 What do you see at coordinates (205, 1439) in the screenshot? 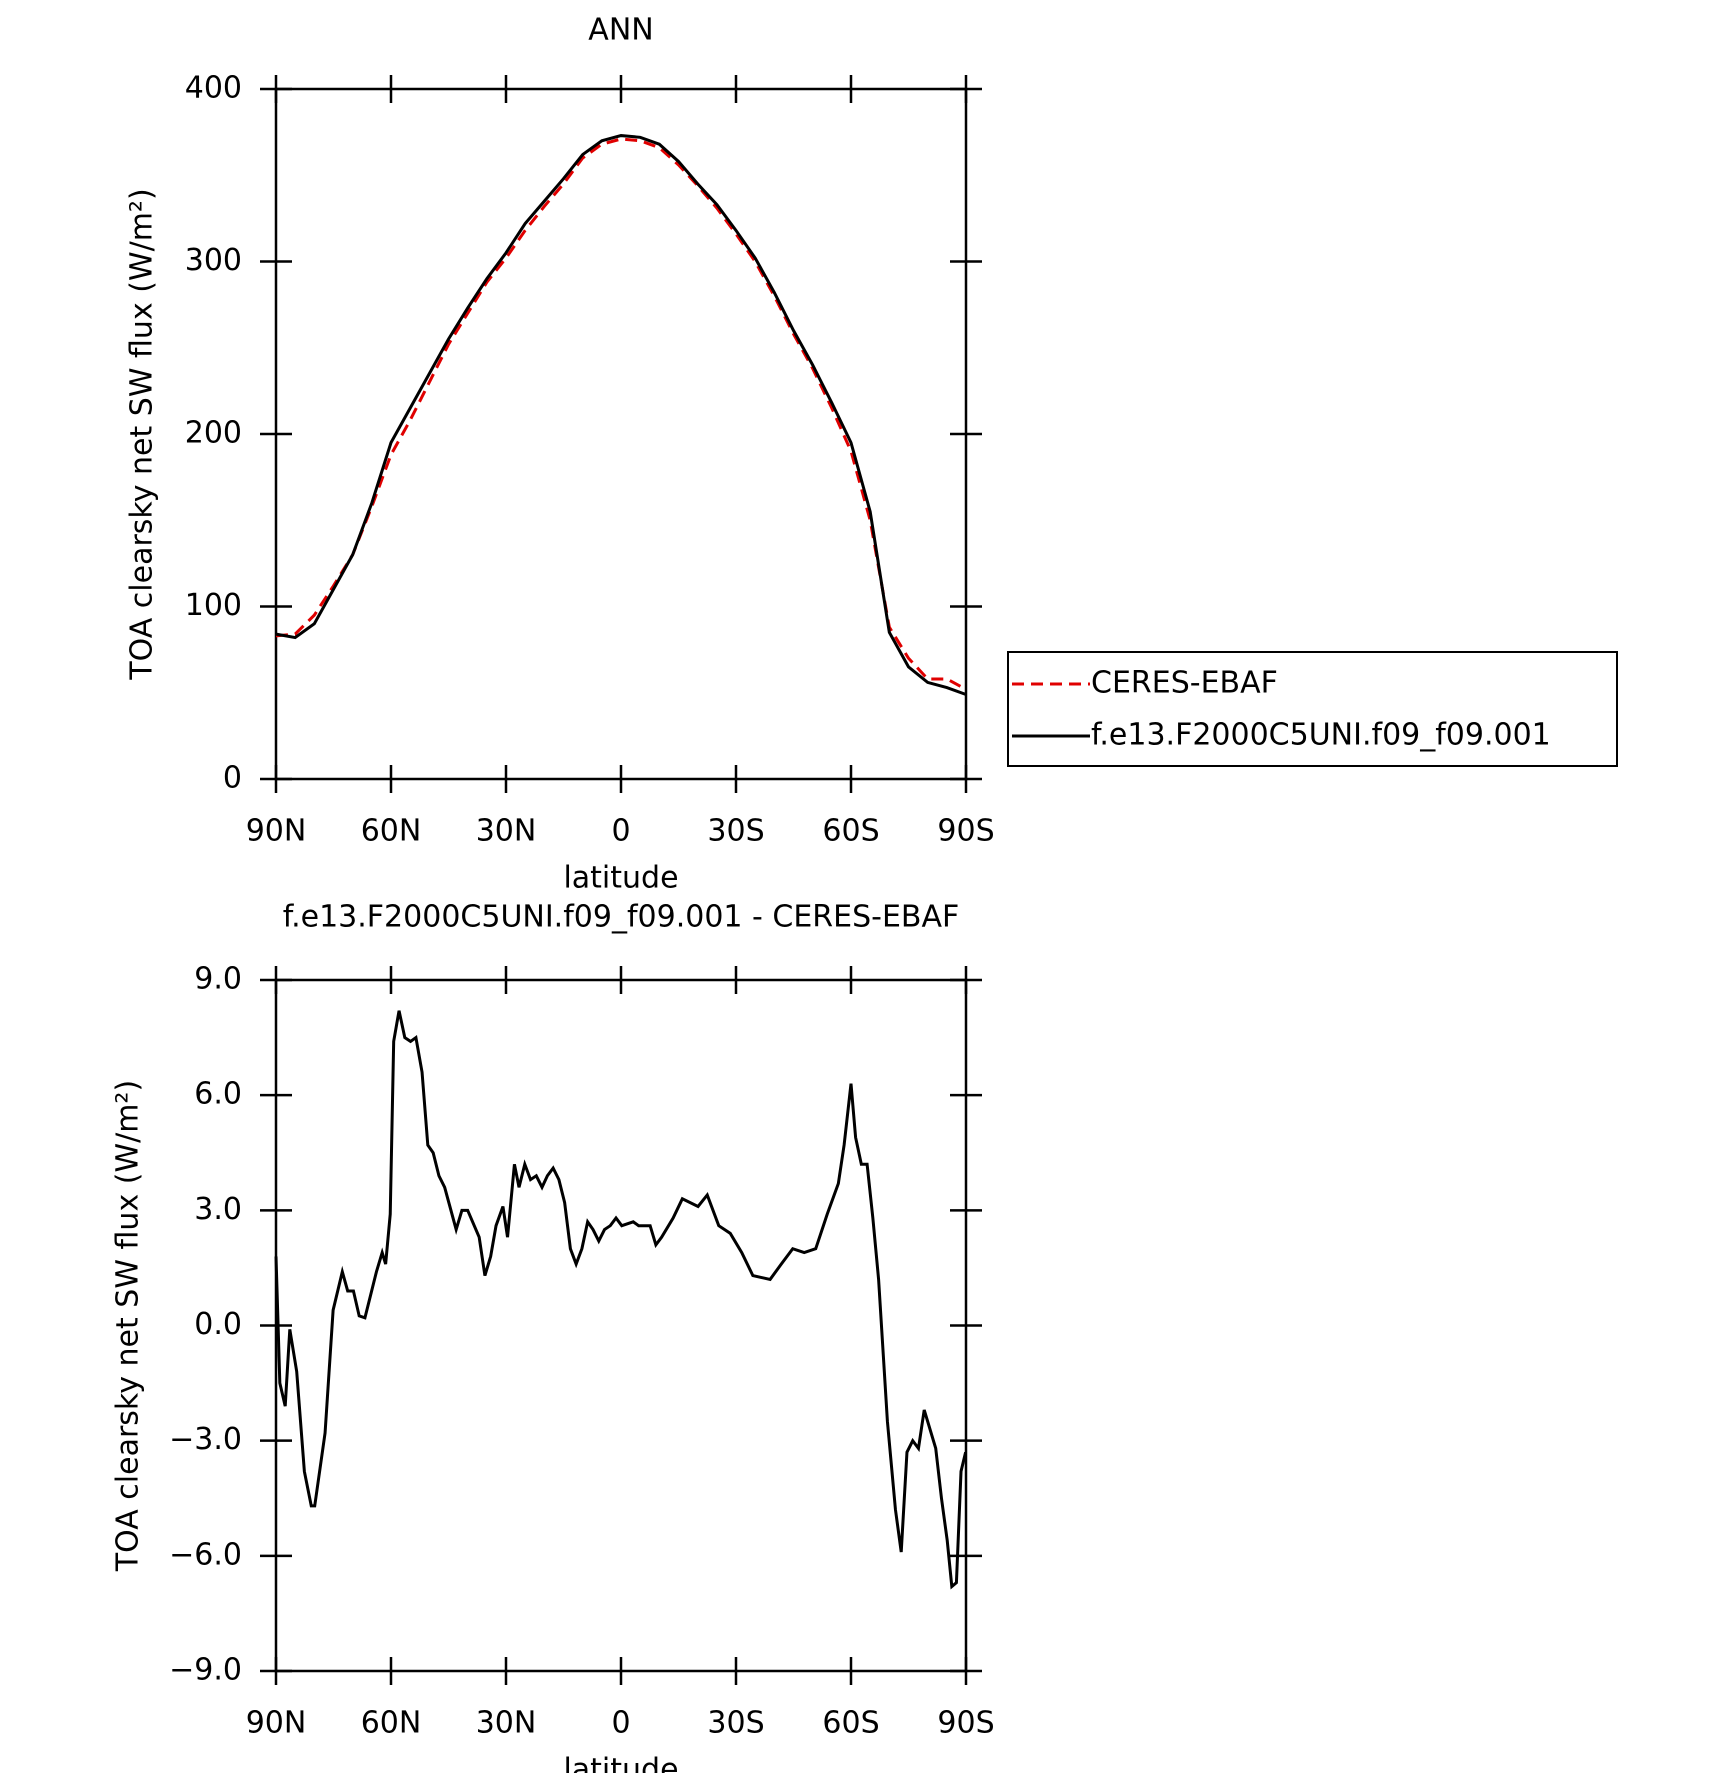
I see `y-tick-label: −3.0` at bounding box center [205, 1439].